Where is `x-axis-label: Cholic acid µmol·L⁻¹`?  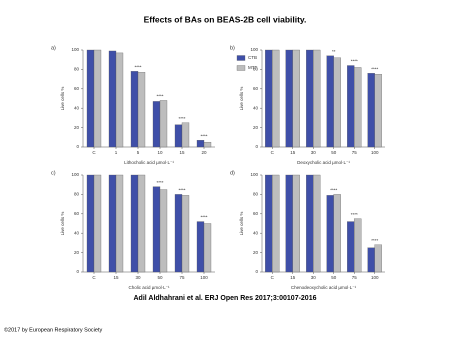
x-axis-label: Cholic acid µmol·L⁻¹ is located at coordinates (149, 287).